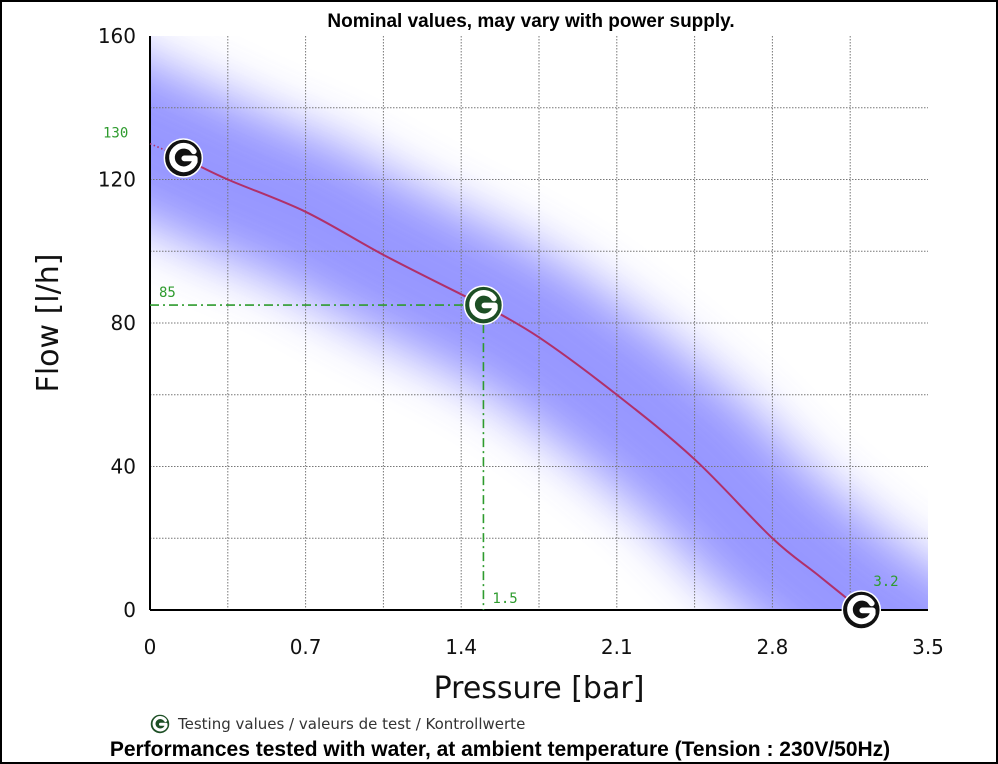 This screenshot has width=998, height=764. I want to click on annotation-label: 130, so click(115, 134).